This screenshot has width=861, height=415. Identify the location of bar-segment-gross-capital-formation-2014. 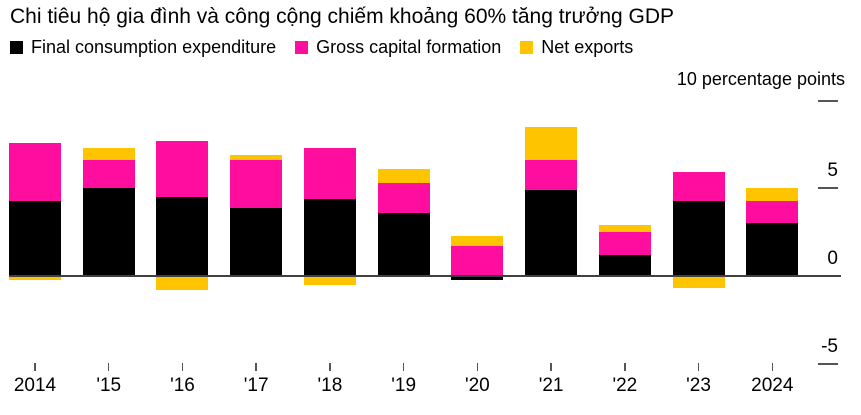
(35, 171).